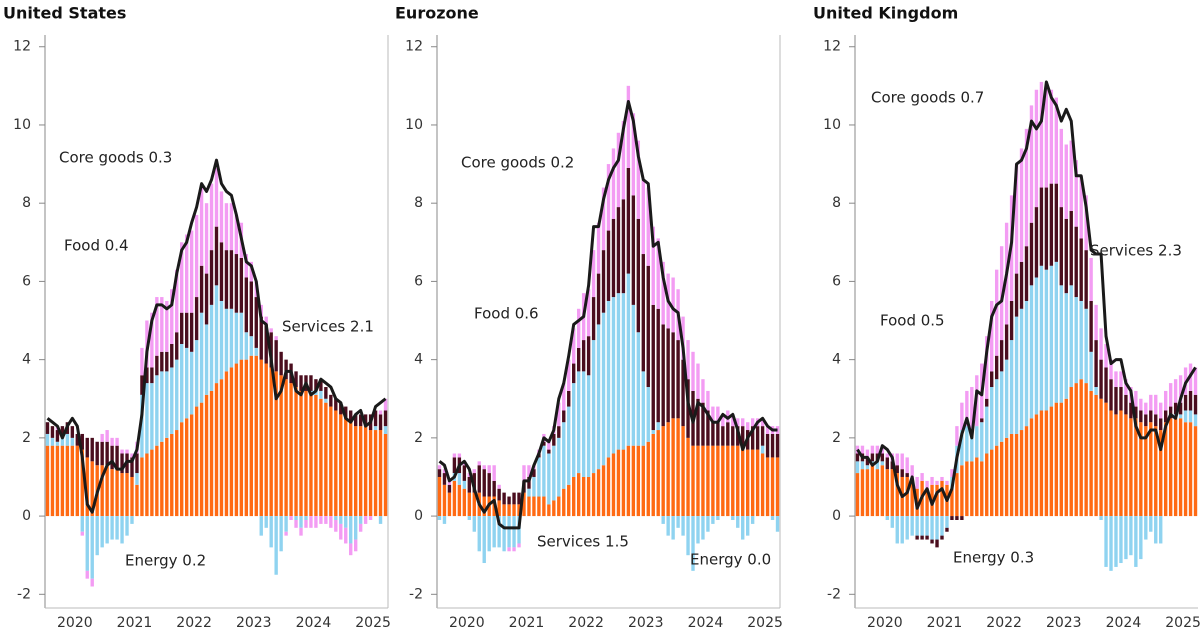  Describe the element at coordinates (517, 163) in the screenshot. I see `annotation: Core goods 0.2` at that location.